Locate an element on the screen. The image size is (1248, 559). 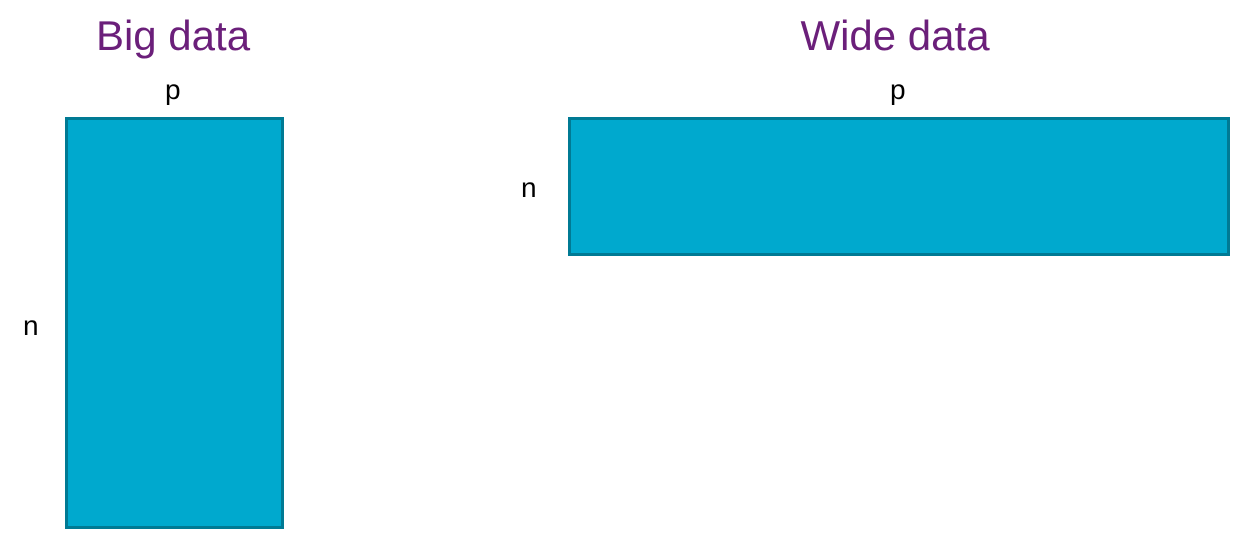
big-data-column-label: p is located at coordinates (173, 89).